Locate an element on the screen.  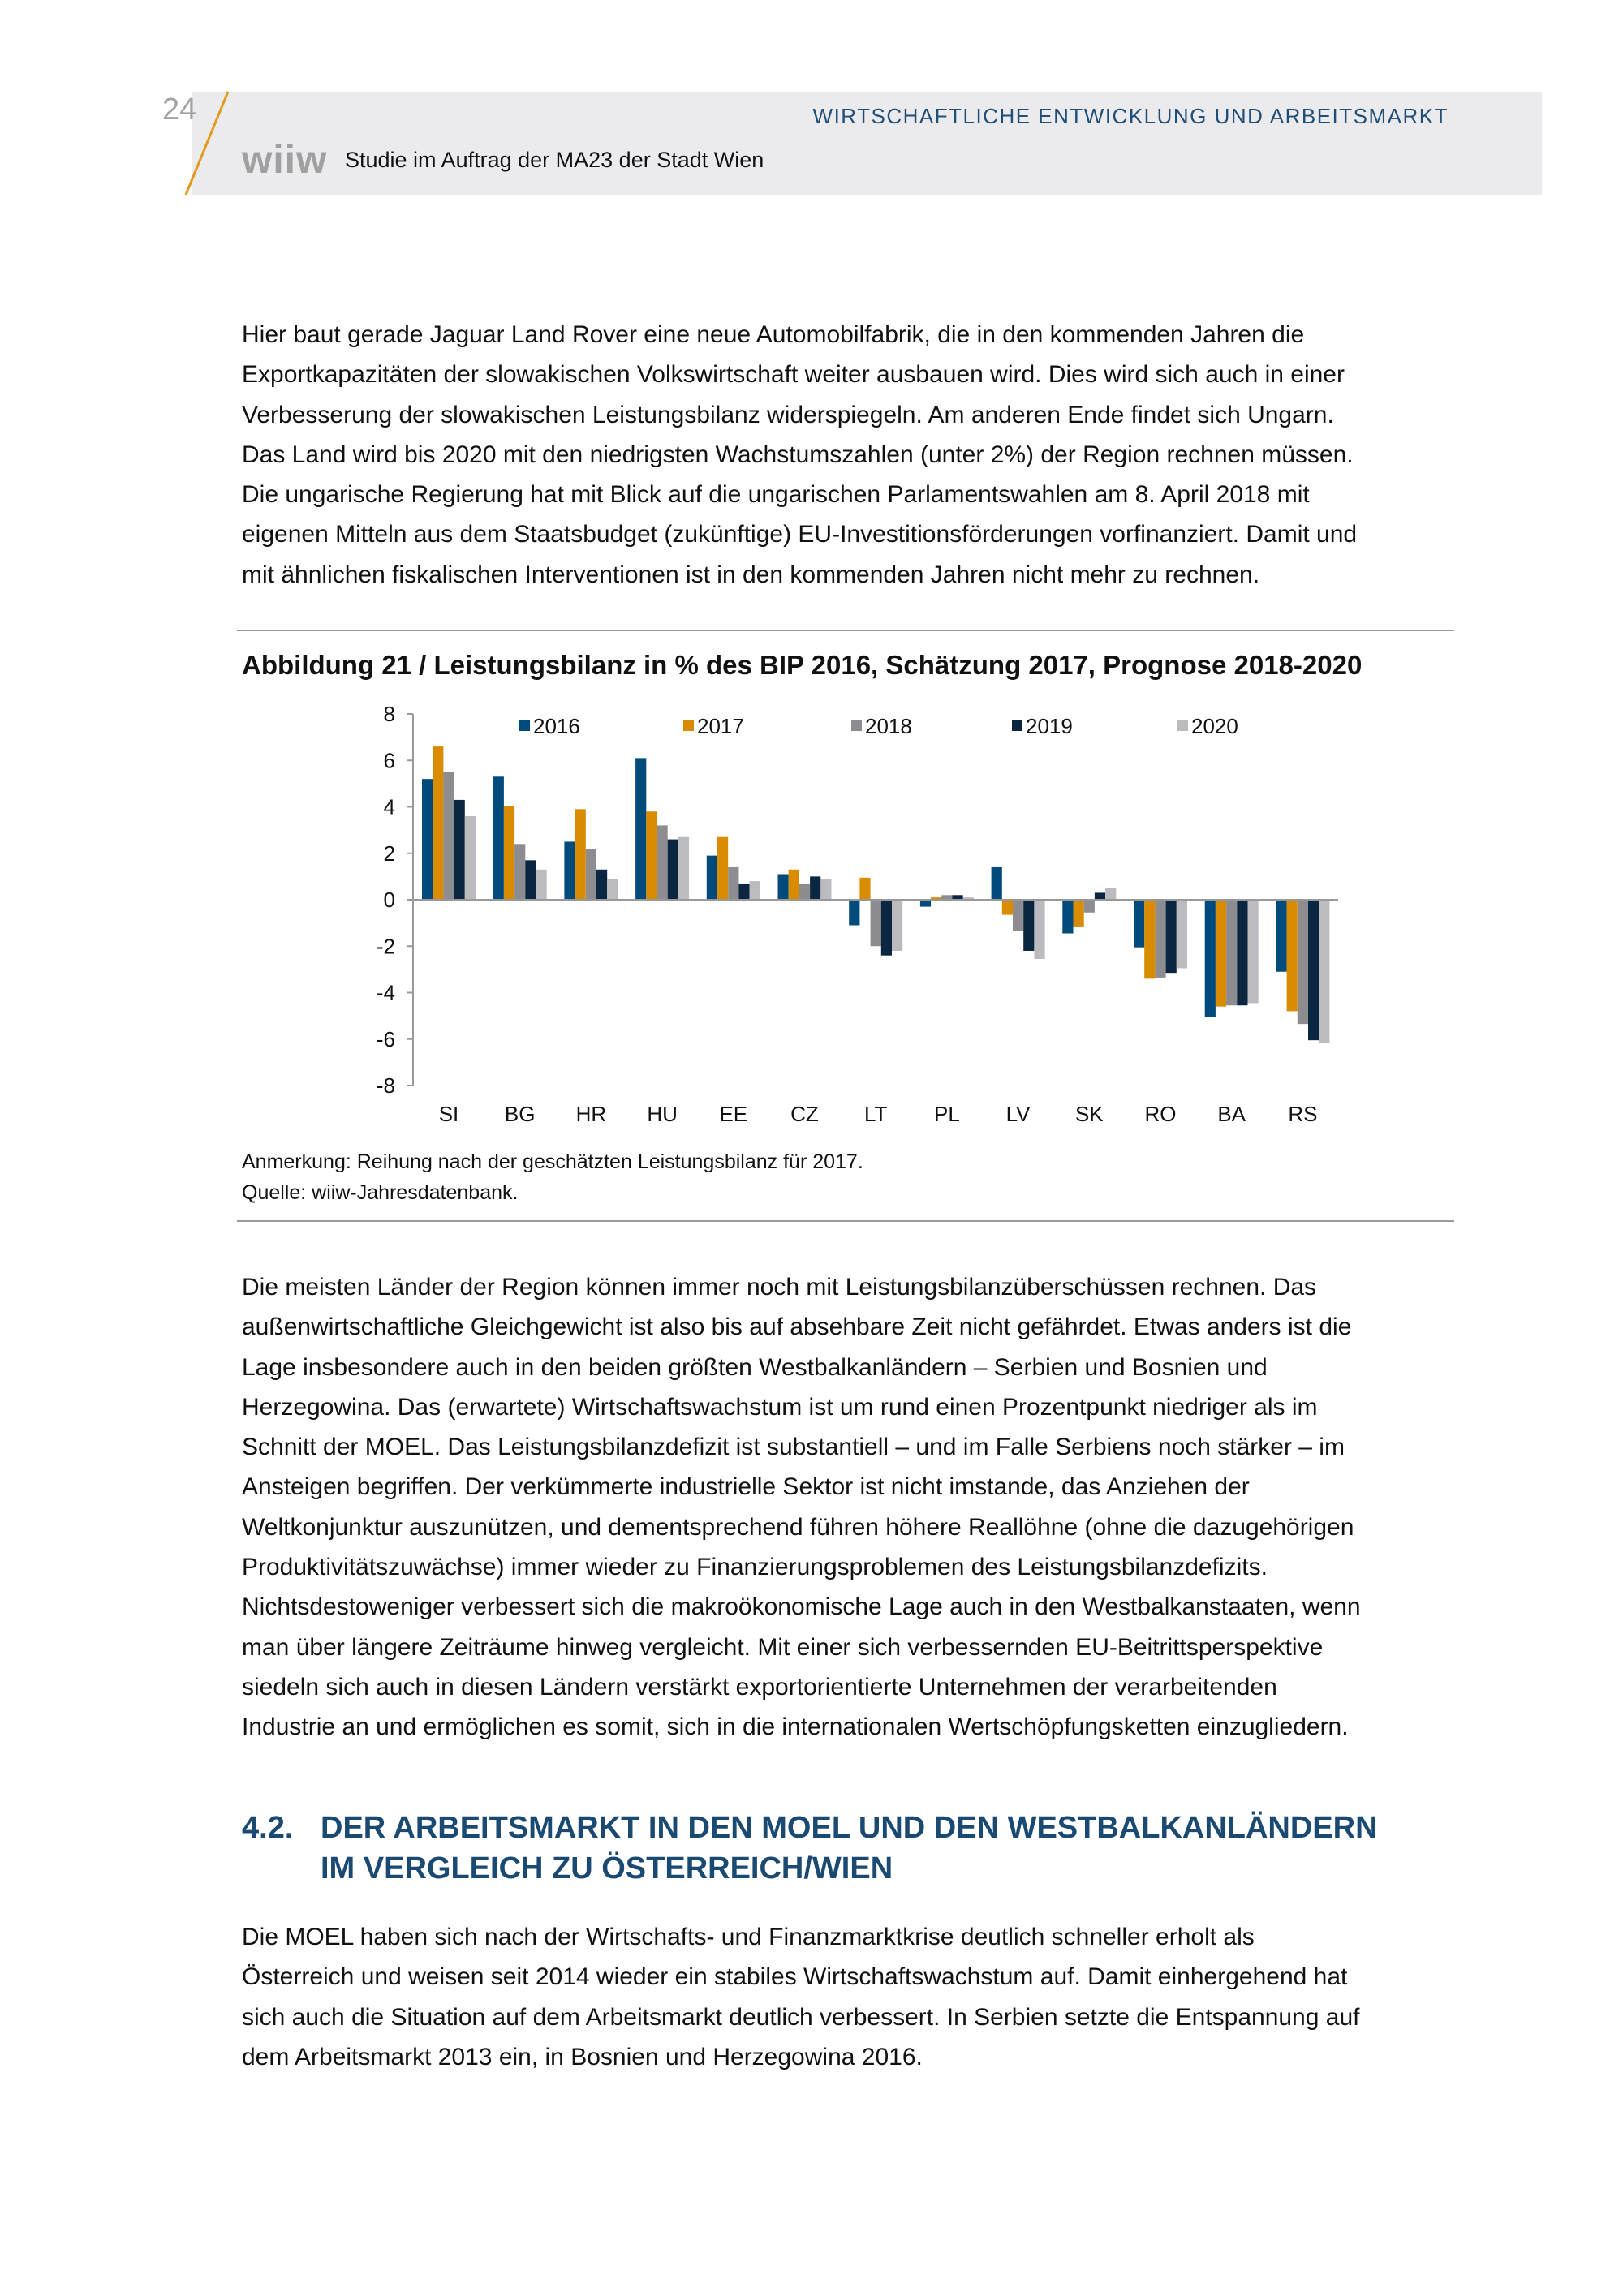
bar-LT-2020 is located at coordinates (897, 925).